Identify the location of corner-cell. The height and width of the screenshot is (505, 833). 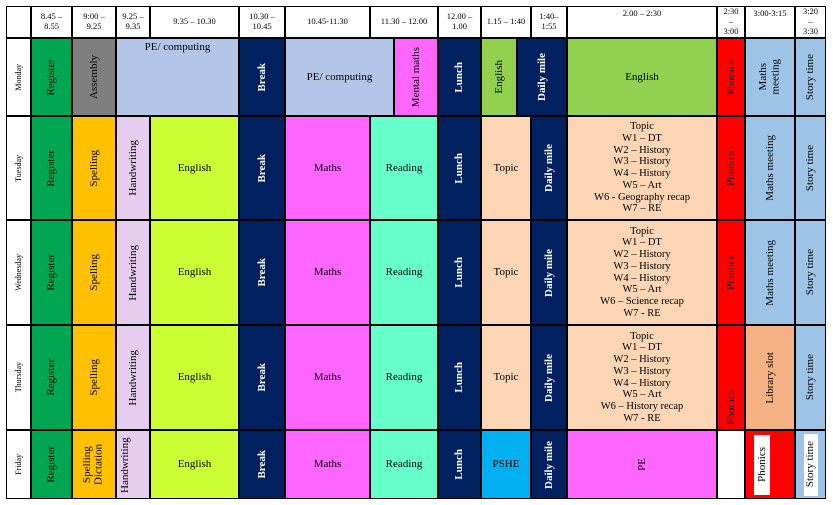
(18, 22).